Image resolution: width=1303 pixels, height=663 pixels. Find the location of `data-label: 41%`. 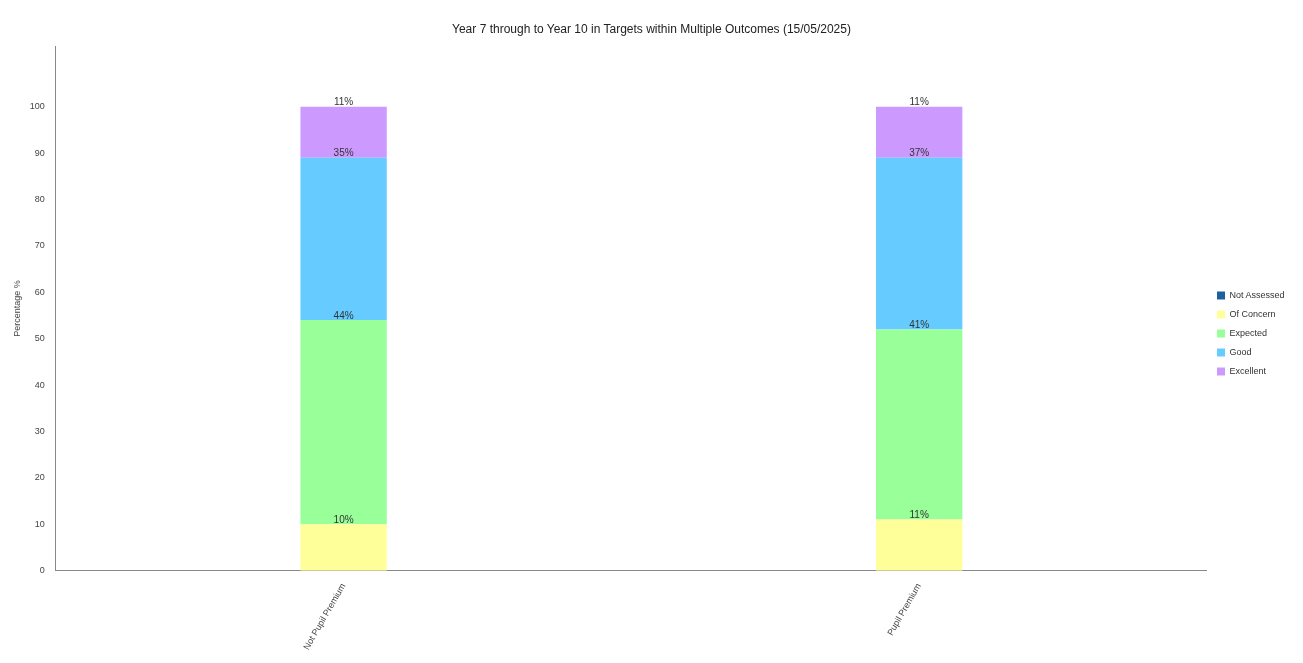

data-label: 41% is located at coordinates (919, 325).